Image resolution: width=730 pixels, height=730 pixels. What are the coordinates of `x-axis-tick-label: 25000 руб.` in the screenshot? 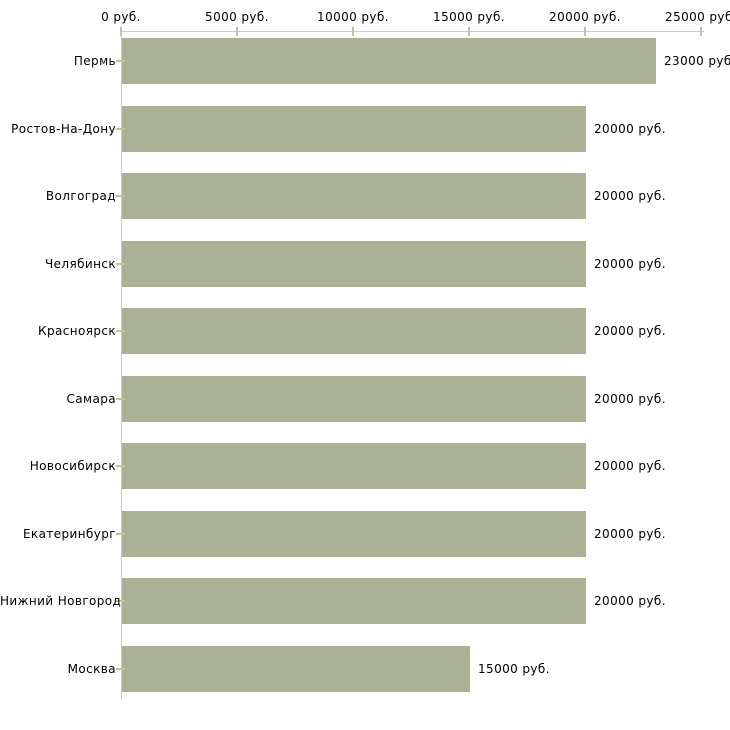 It's located at (697, 17).